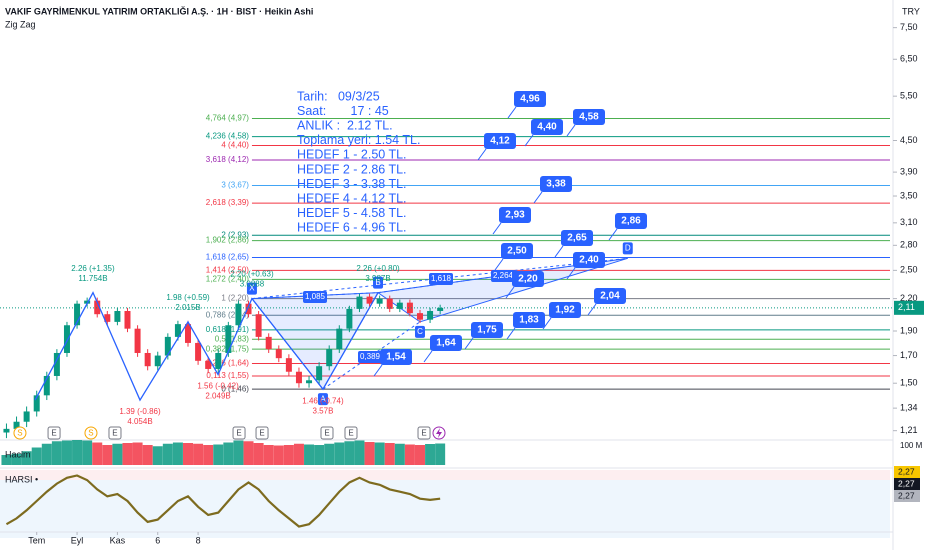  I want to click on y-tick-label: 1,34, so click(909, 408).